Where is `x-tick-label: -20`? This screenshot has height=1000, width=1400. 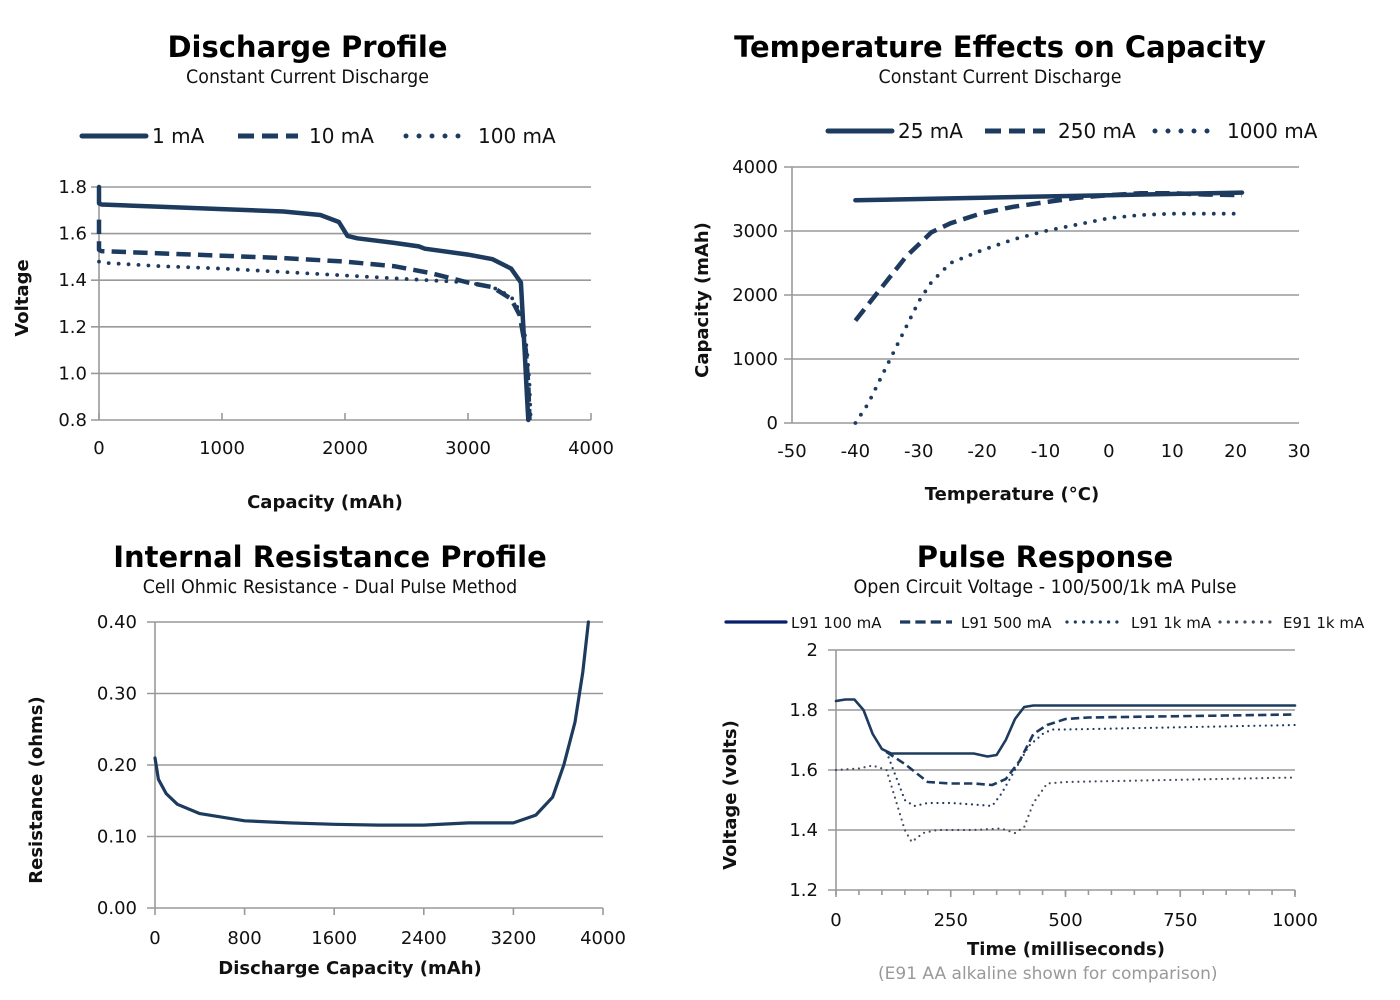
x-tick-label: -20 is located at coordinates (981, 451).